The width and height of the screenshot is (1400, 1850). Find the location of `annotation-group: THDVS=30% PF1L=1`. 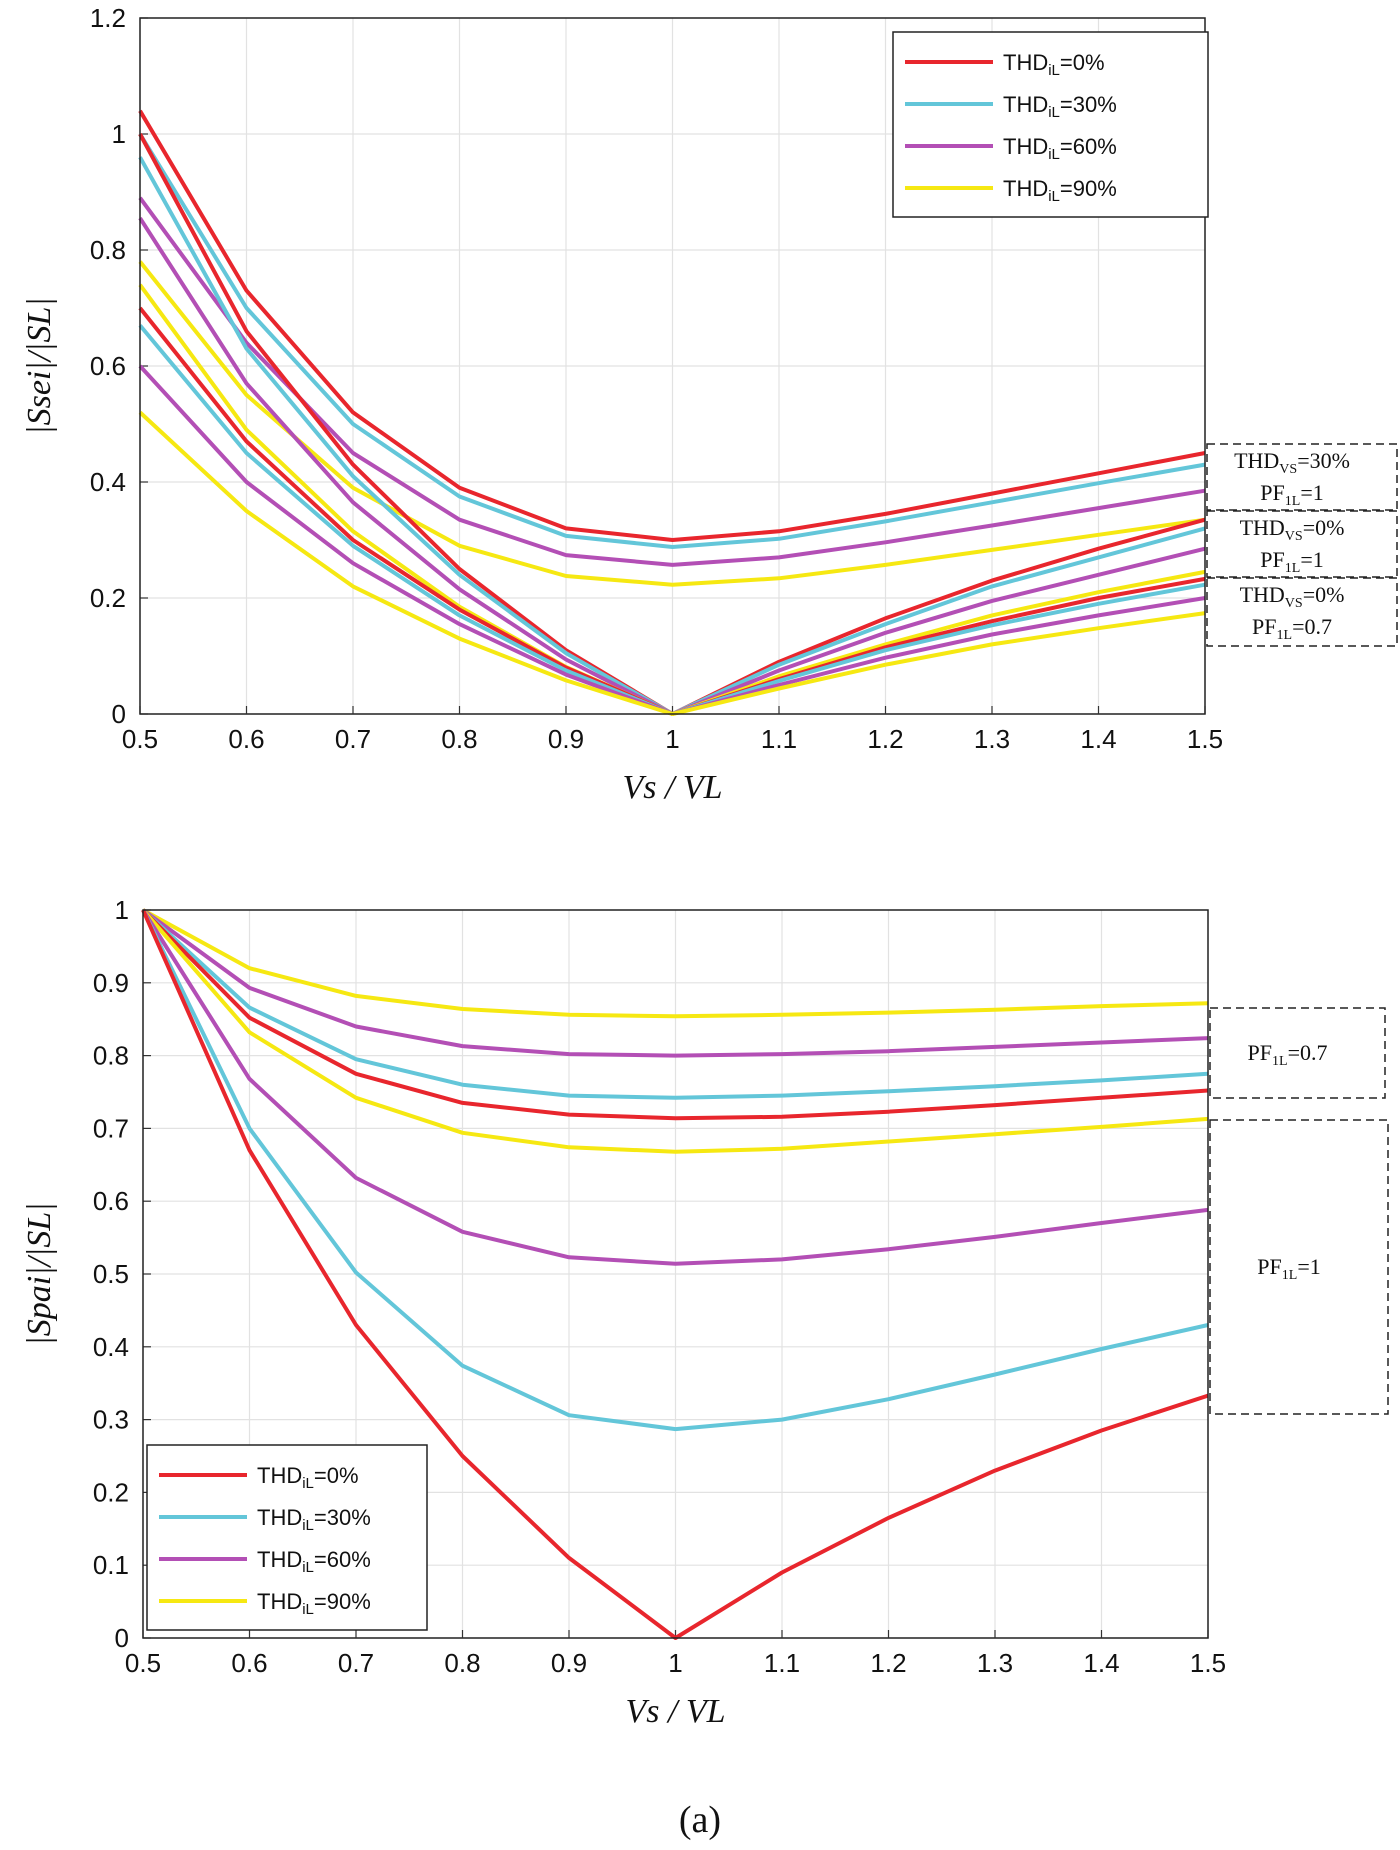

annotation-group: THDVS=30% PF1L=1 is located at coordinates (1302, 477).